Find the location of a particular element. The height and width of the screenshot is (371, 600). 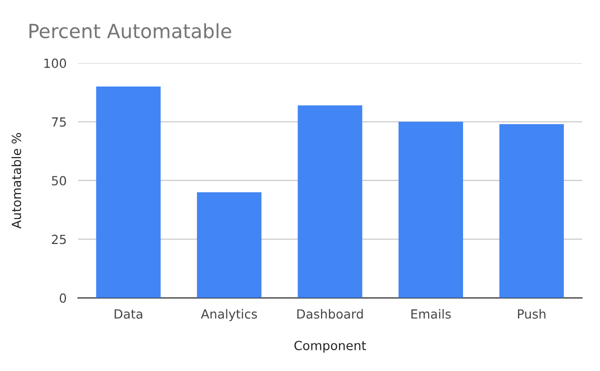

x-tick-label: Analytics is located at coordinates (228, 315).